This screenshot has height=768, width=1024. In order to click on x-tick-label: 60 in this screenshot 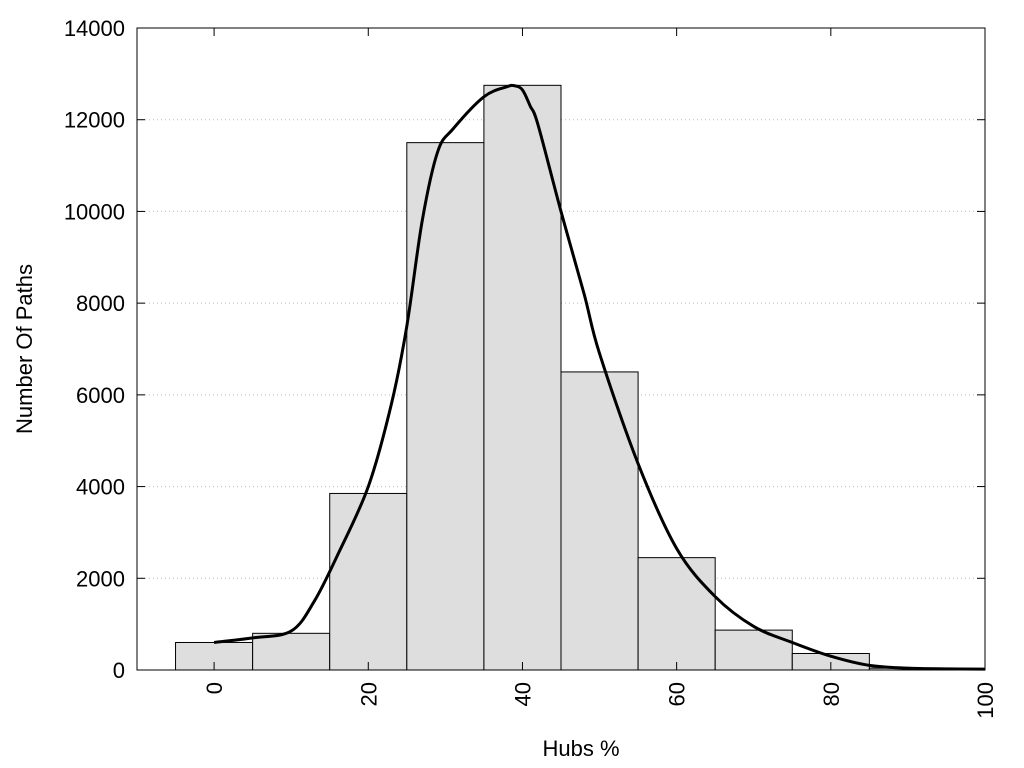, I will do `click(677, 694)`.